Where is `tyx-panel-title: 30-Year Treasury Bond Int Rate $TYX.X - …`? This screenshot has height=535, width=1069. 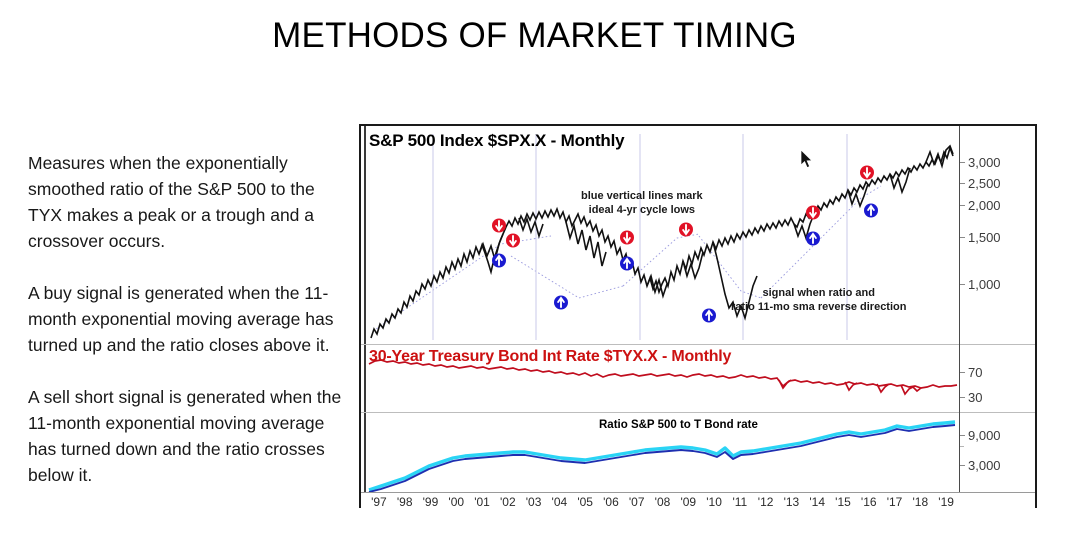 tyx-panel-title: 30-Year Treasury Bond Int Rate $TYX.X - … is located at coordinates (550, 356).